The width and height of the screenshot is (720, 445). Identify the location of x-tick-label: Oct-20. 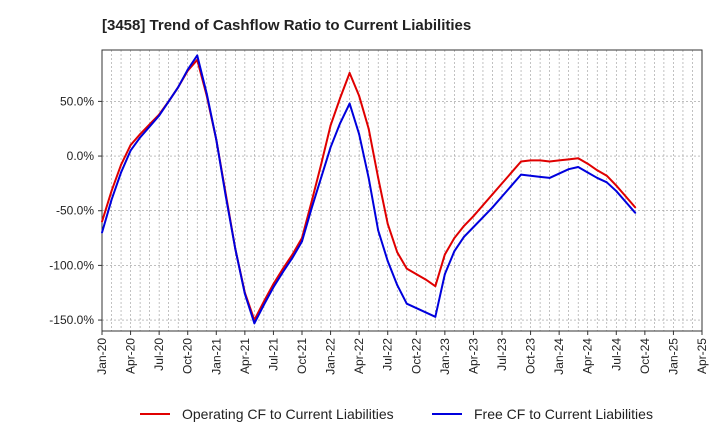
(188, 356).